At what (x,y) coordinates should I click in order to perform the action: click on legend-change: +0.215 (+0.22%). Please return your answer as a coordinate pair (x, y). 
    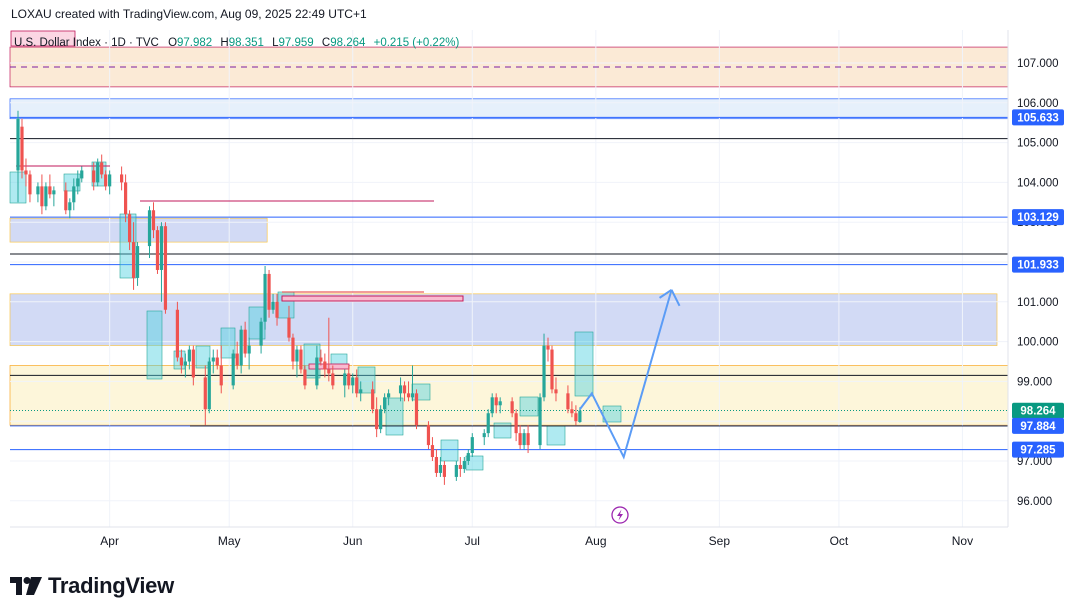
    Looking at the image, I should click on (417, 43).